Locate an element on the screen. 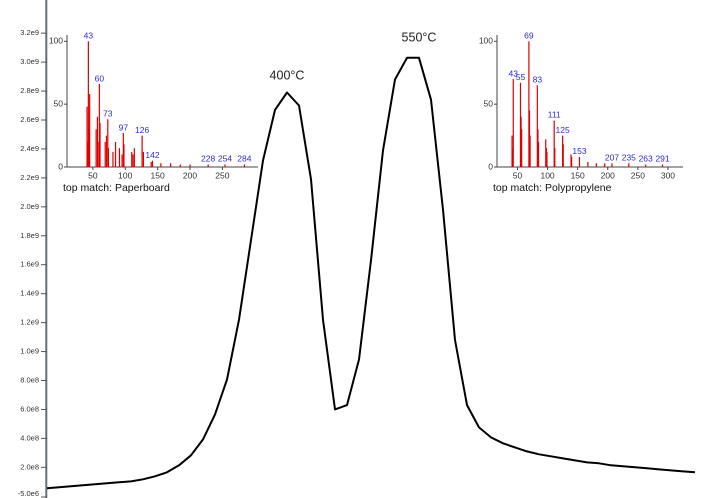 This screenshot has height=498, width=704. peak-label: 284 is located at coordinates (244, 159).